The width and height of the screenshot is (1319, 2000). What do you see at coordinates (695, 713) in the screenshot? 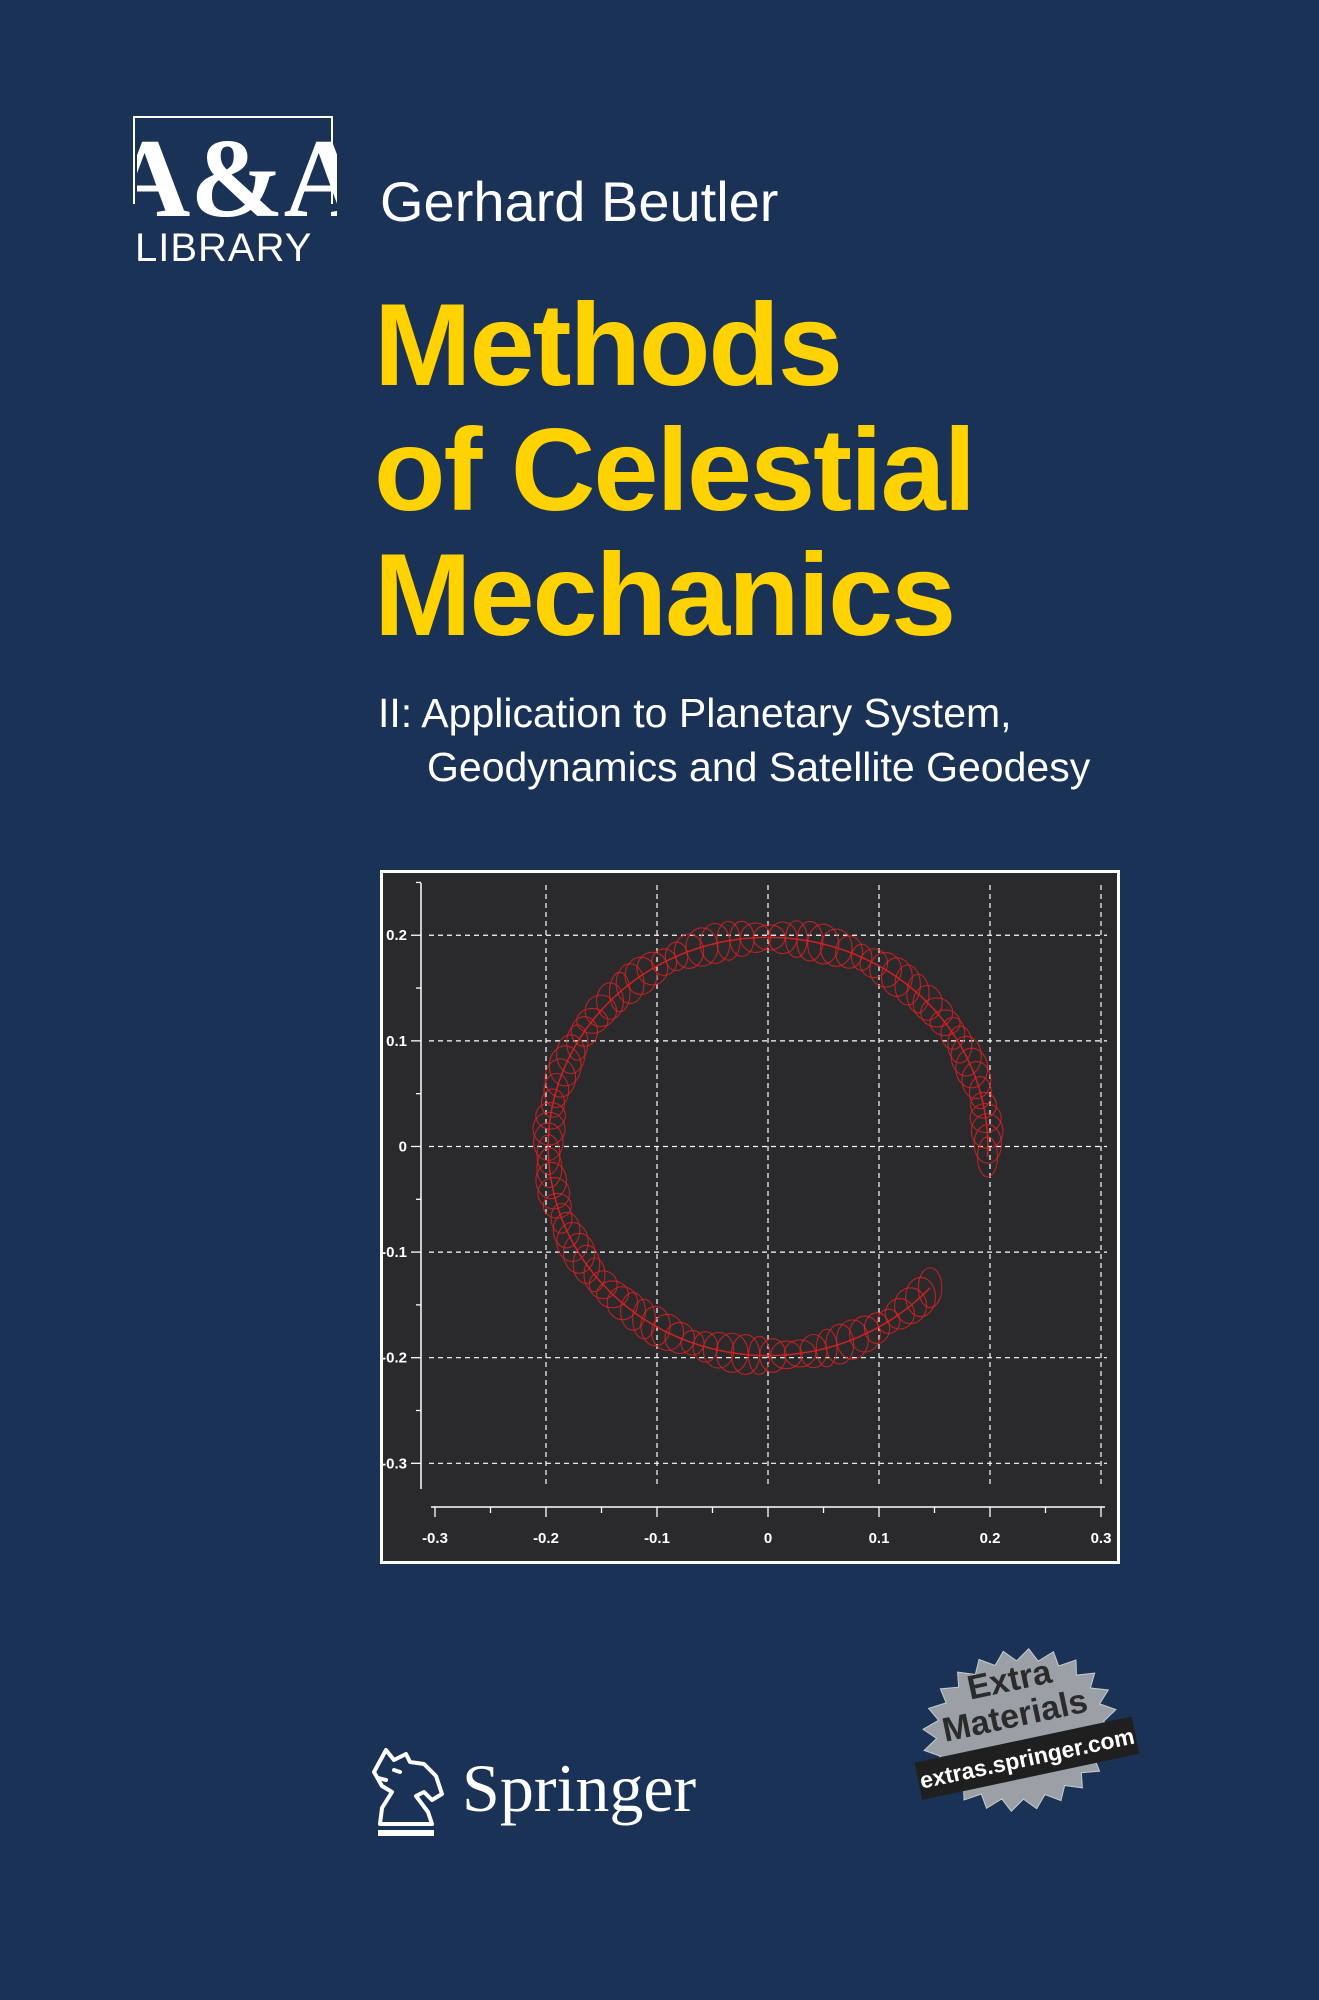
I see `subtitle-line-1: II: Application to Planetary System,` at bounding box center [695, 713].